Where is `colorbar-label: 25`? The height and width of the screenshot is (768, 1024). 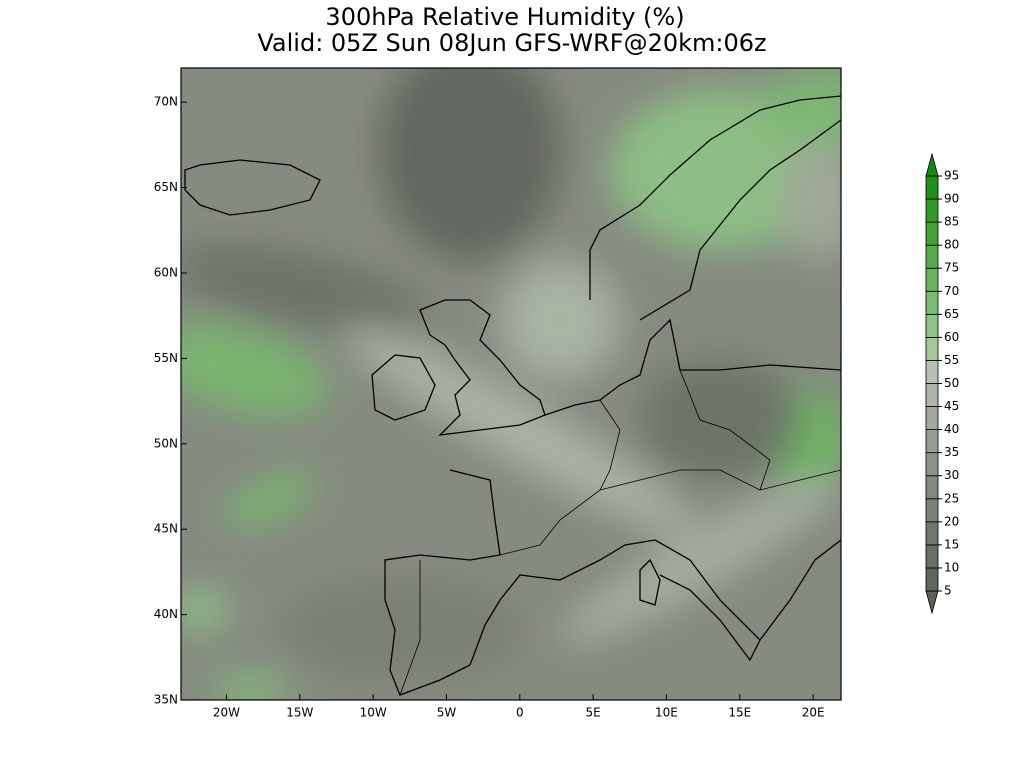 colorbar-label: 25 is located at coordinates (951, 498).